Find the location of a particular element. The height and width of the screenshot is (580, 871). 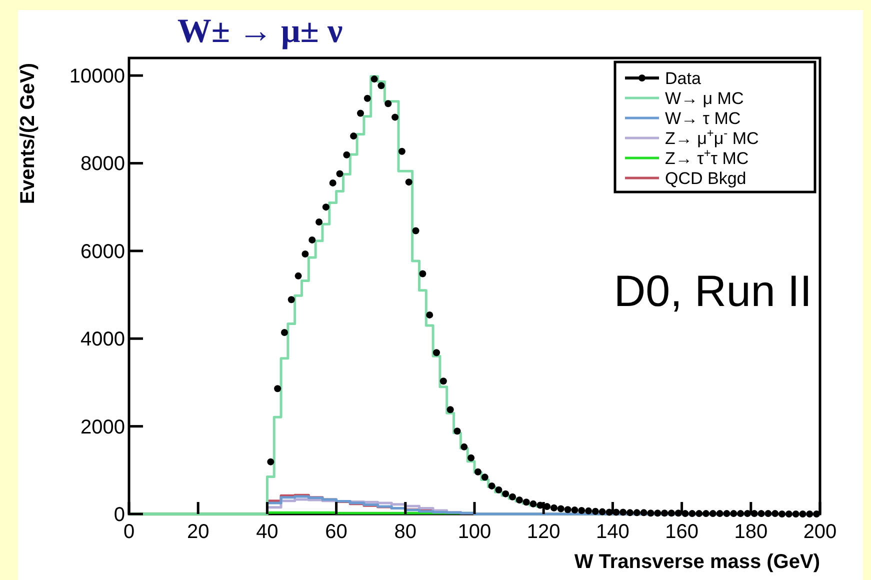

x-tick-label: 40 is located at coordinates (267, 532).